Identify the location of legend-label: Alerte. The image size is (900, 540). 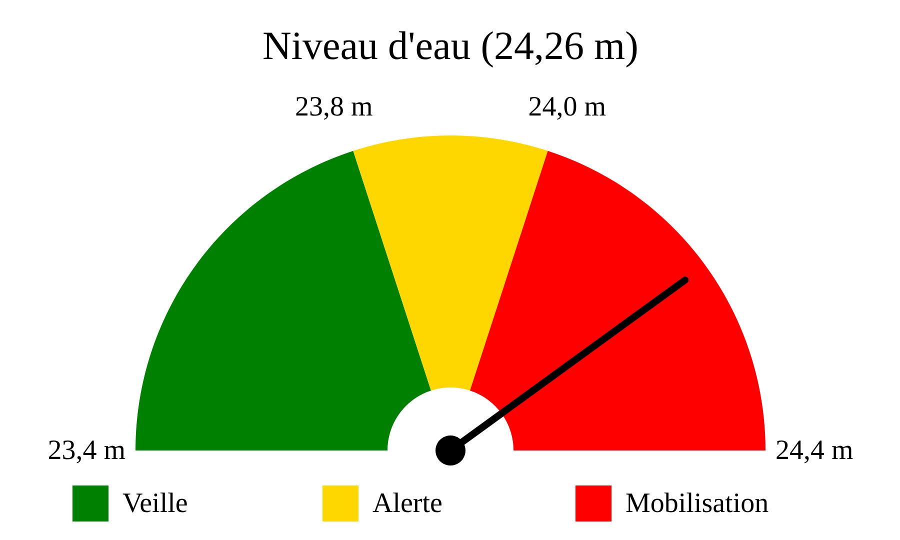
(407, 503).